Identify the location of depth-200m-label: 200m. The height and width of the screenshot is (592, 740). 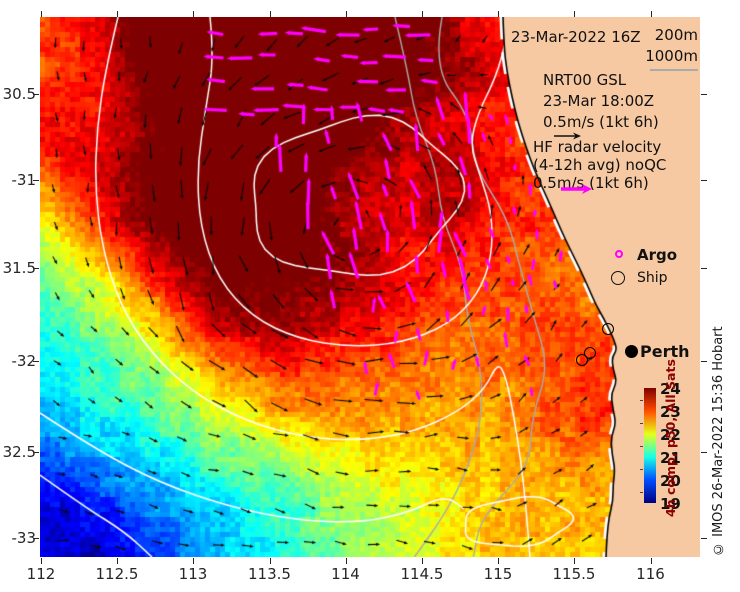
(676, 35).